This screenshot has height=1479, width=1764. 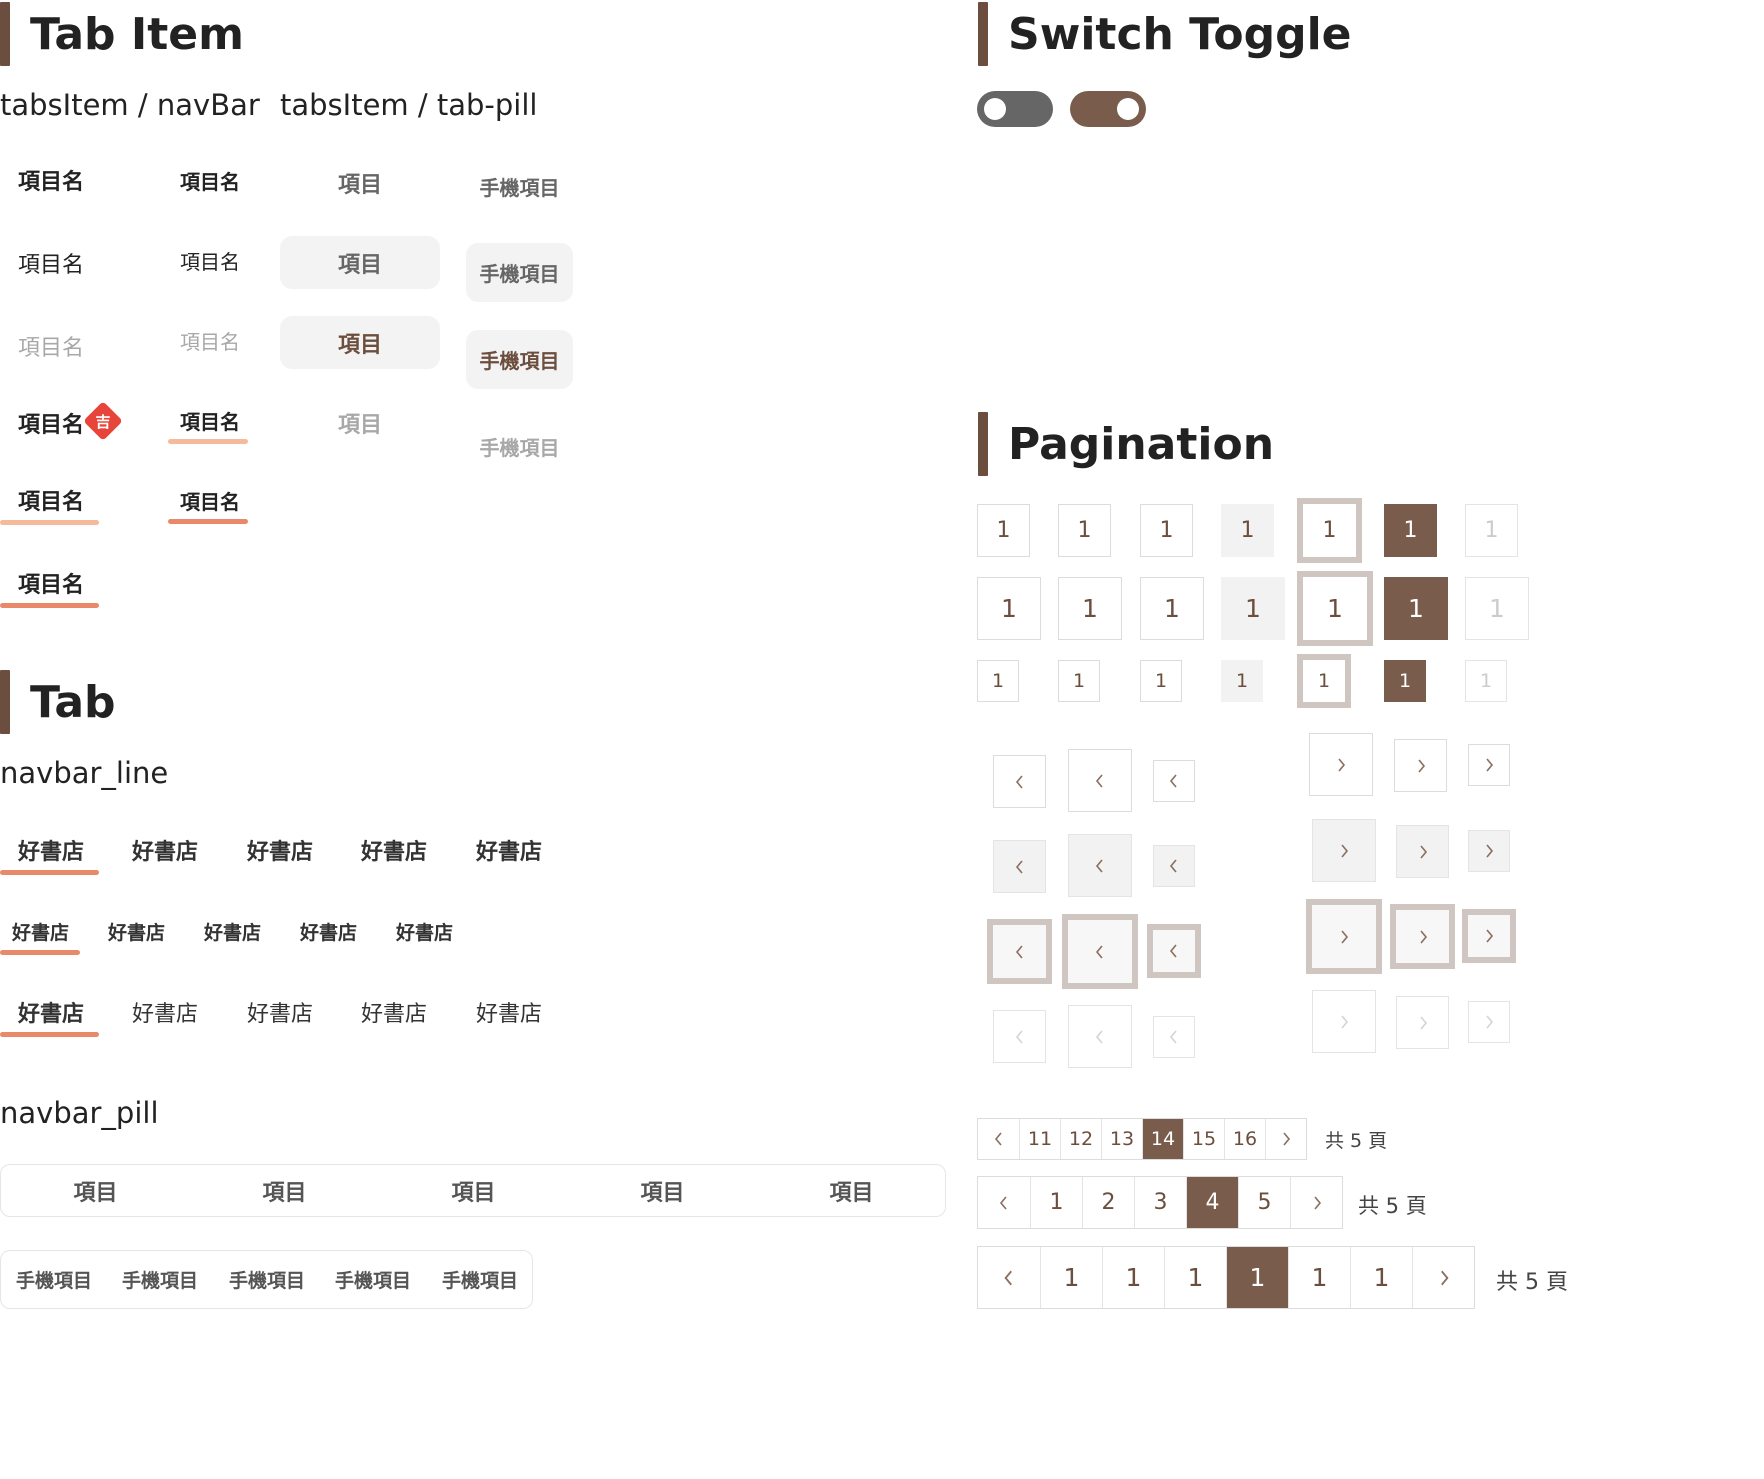 I want to click on tab-item-with-badge: 項目名, so click(x=51, y=425).